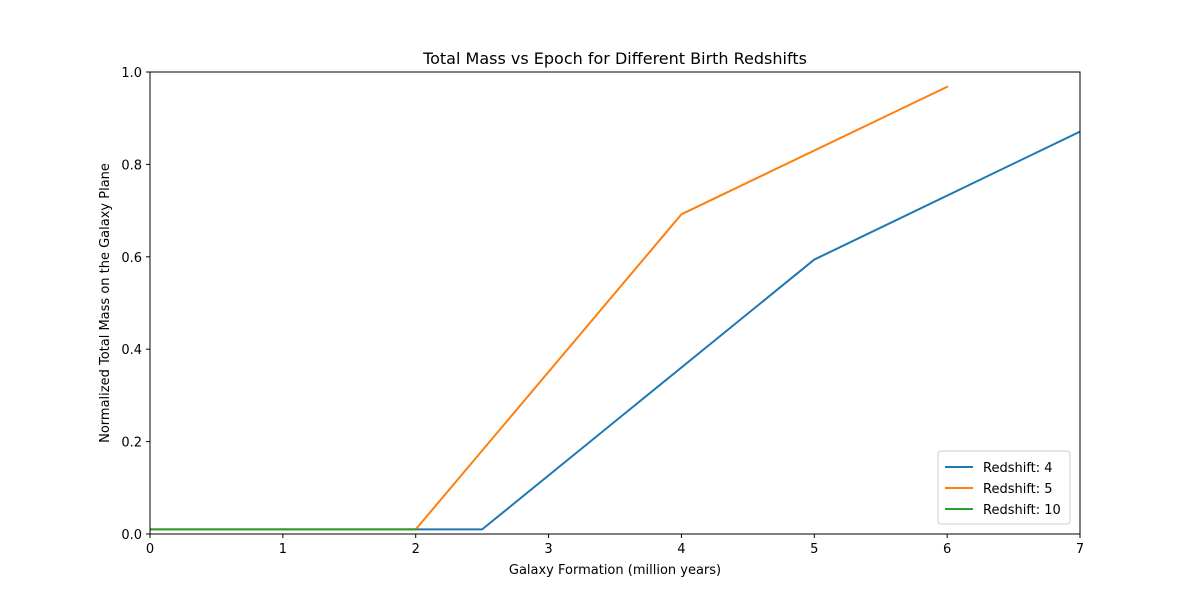  What do you see at coordinates (131, 73) in the screenshot?
I see `y-tick-label: 1.0` at bounding box center [131, 73].